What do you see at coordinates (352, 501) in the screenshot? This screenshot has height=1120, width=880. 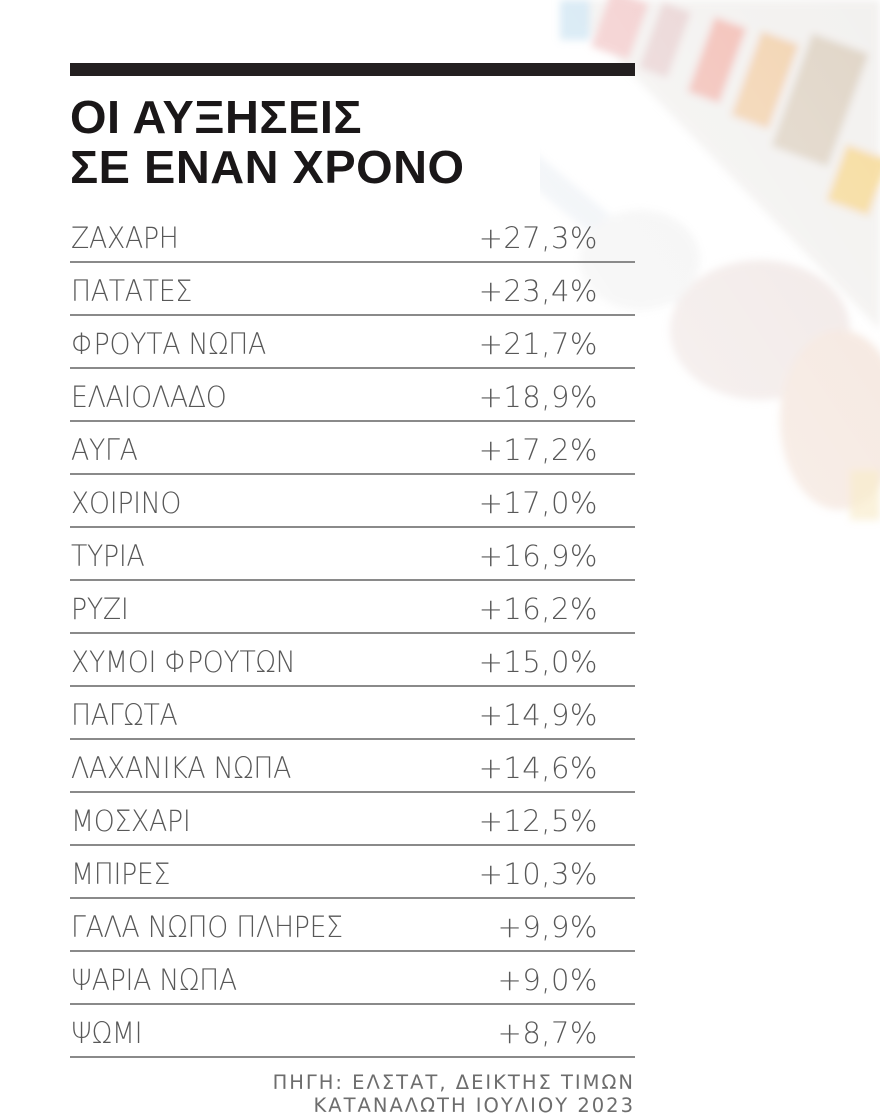 I see `table-row: ΧΟΙΡΙΝΟ +17,0%` at bounding box center [352, 501].